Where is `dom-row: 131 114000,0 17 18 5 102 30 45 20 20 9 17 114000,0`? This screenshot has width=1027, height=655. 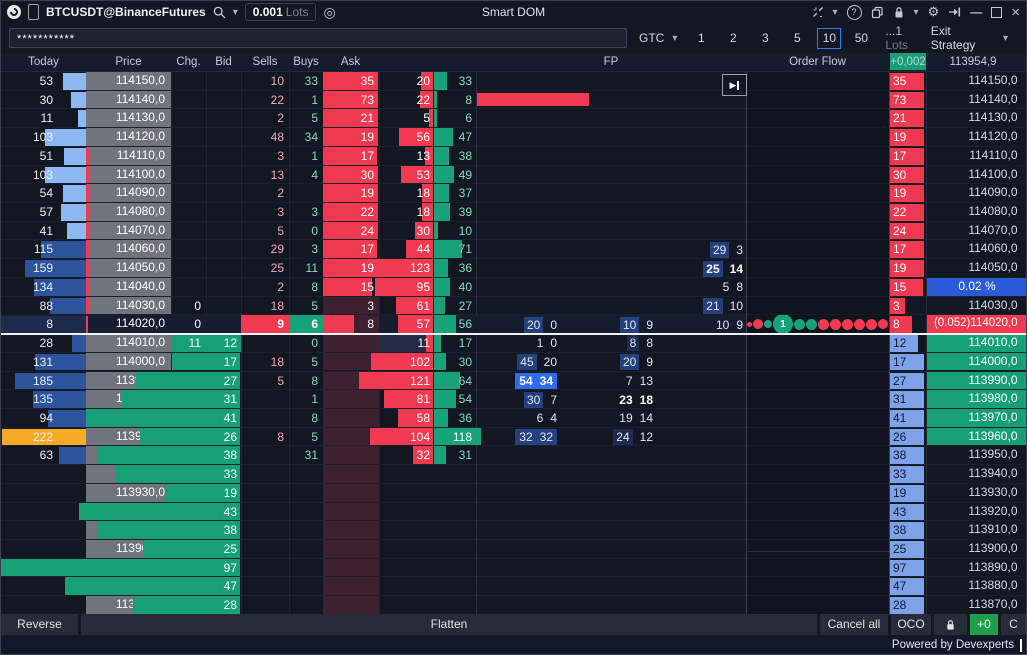 dom-row: 131 114000,0 17 18 5 102 30 45 20 20 9 17 114000,0 is located at coordinates (513, 362).